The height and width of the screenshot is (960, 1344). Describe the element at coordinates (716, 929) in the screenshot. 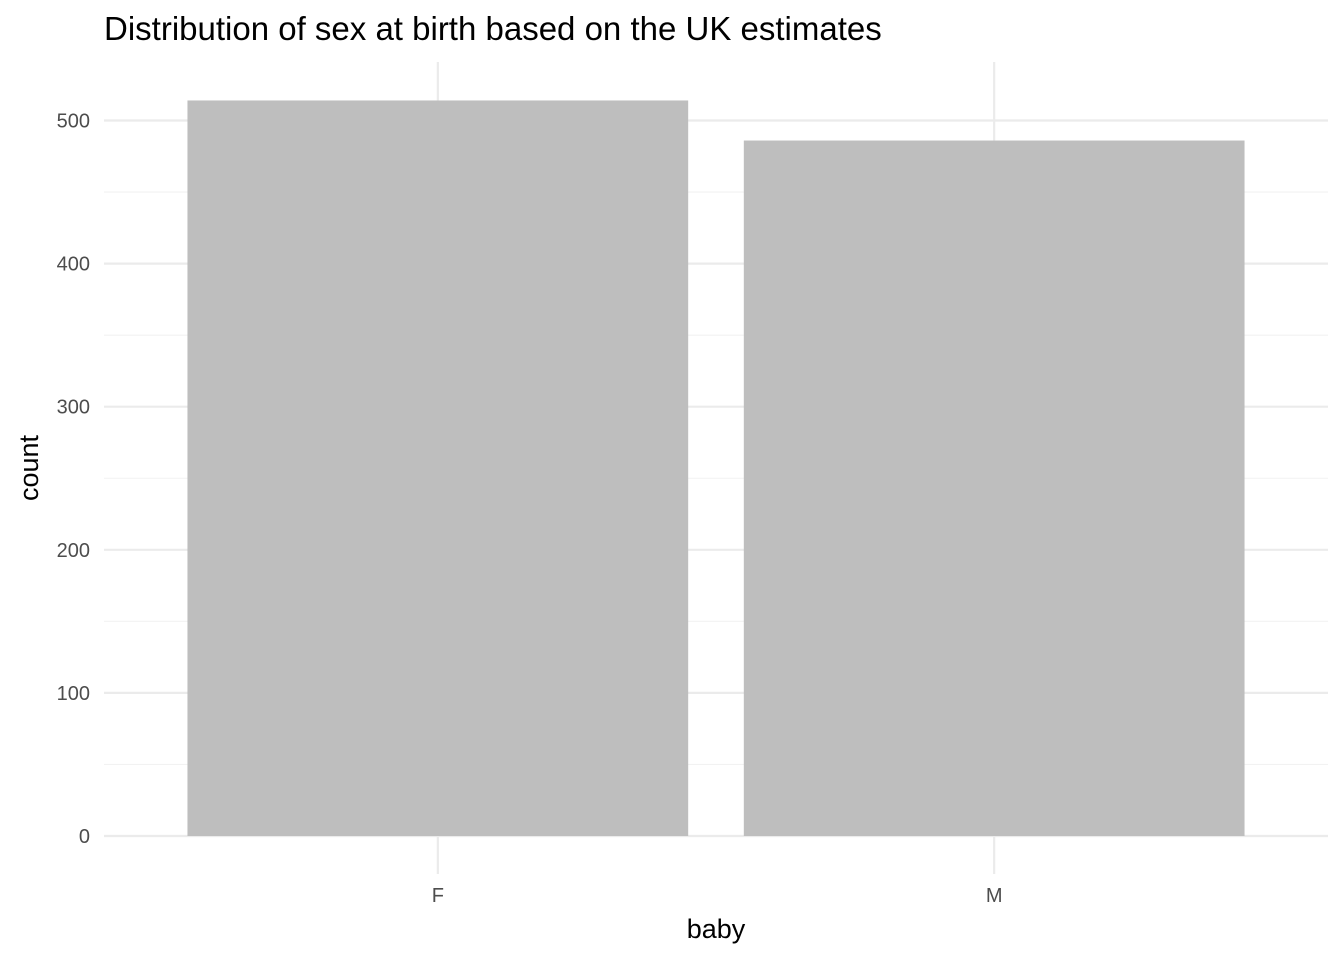

I see `x-axis-title: baby` at that location.